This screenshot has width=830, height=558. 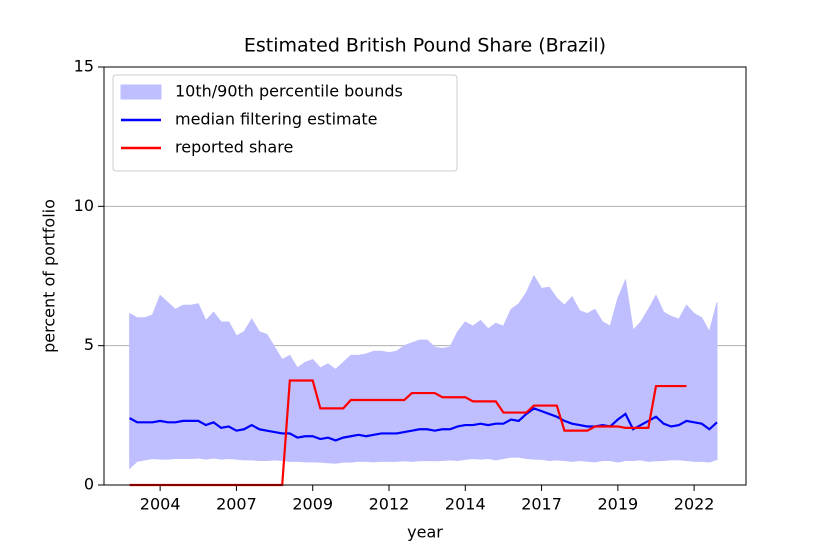 What do you see at coordinates (234, 147) in the screenshot?
I see `legend-label: reported share` at bounding box center [234, 147].